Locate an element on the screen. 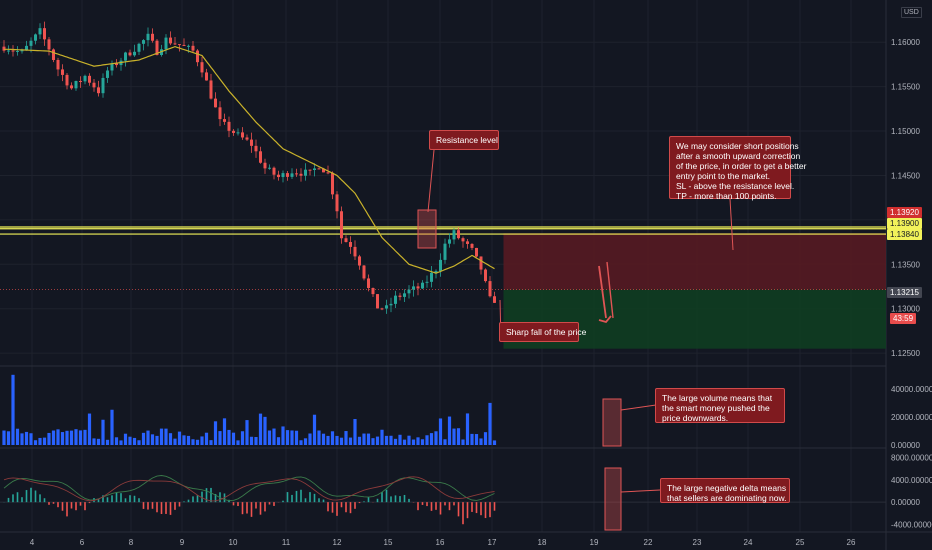  time-tick-label: 4 is located at coordinates (32, 542).